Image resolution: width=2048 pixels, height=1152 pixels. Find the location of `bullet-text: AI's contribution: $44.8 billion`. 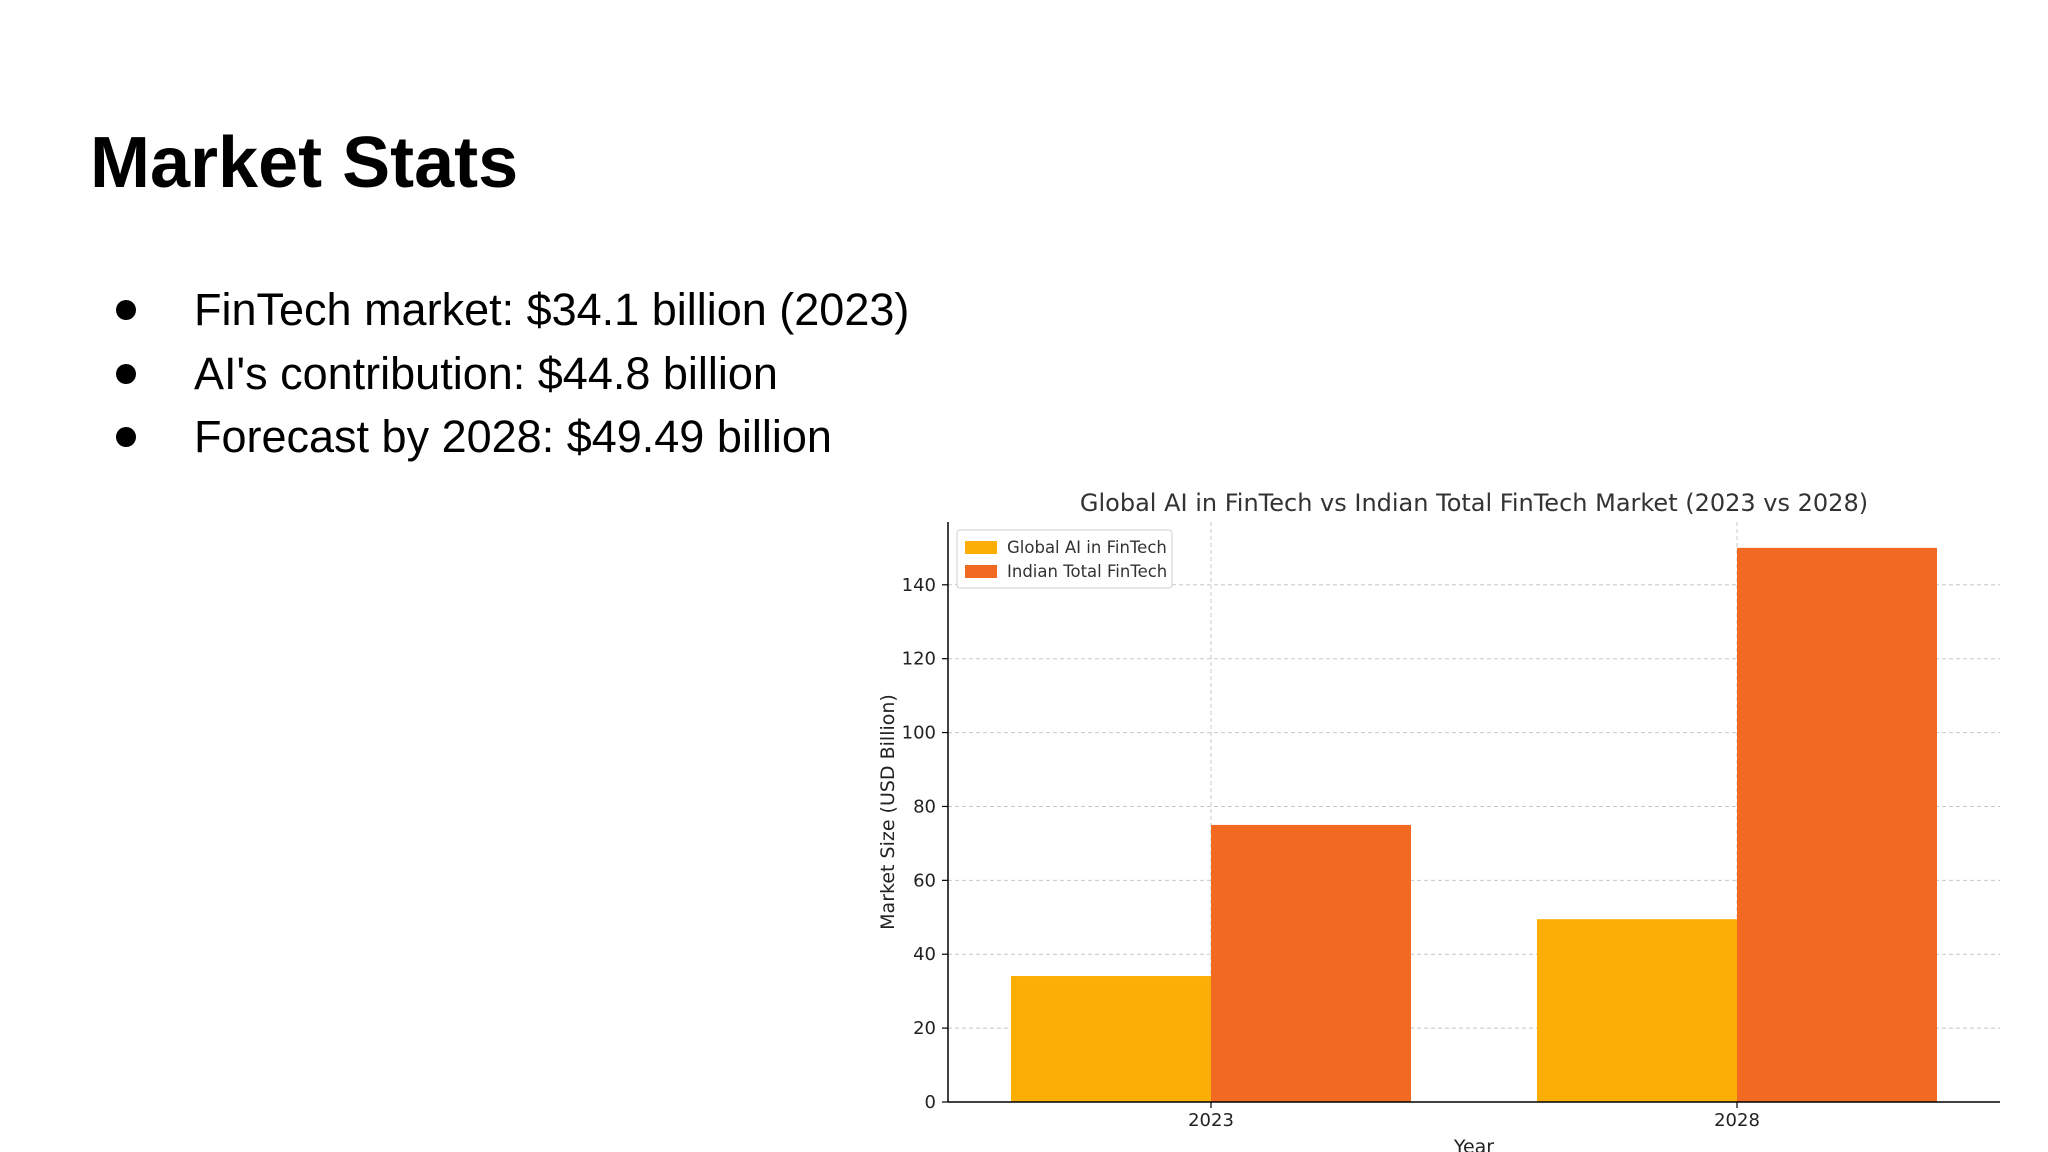

bullet-text: AI's contribution: $44.8 billion is located at coordinates (486, 373).